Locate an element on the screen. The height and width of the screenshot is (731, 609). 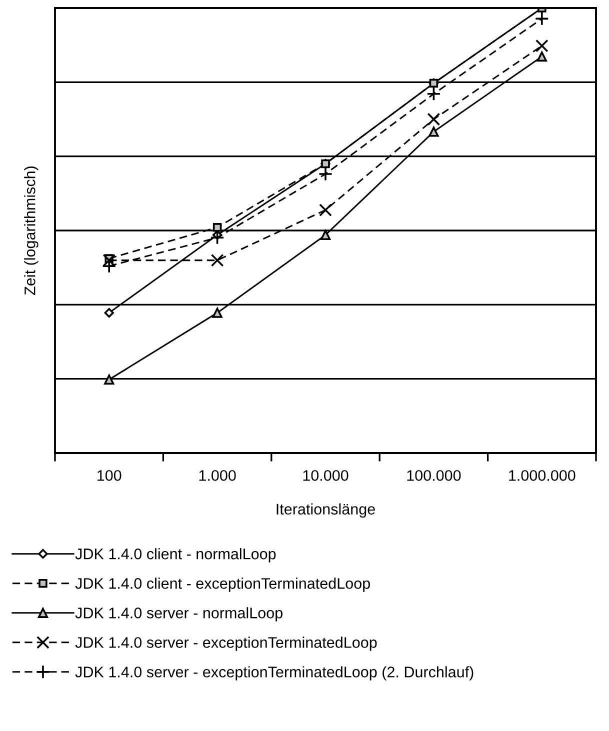
legend-label: JDK 1.4.0 client - exceptionTerminatedLoop is located at coordinates (222, 585).